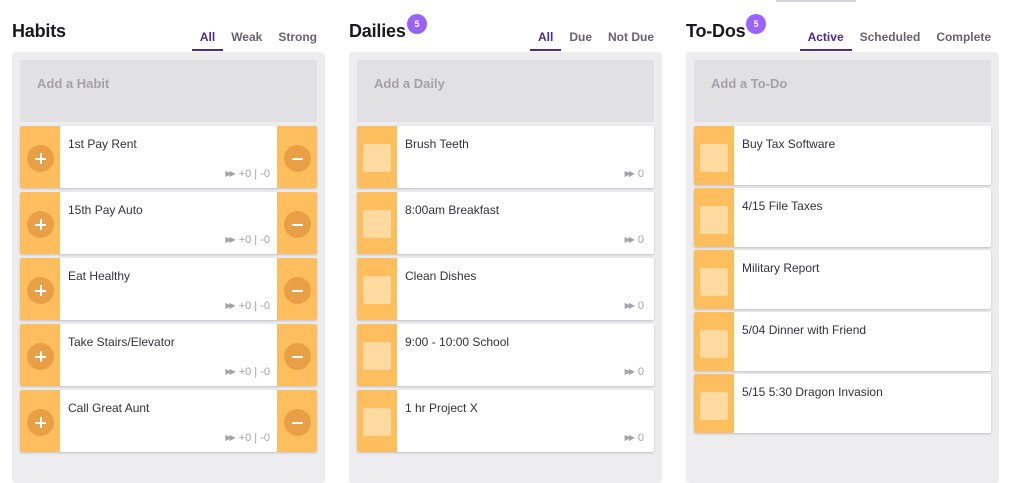  I want to click on habit-title: Eat Healthy, so click(99, 276).